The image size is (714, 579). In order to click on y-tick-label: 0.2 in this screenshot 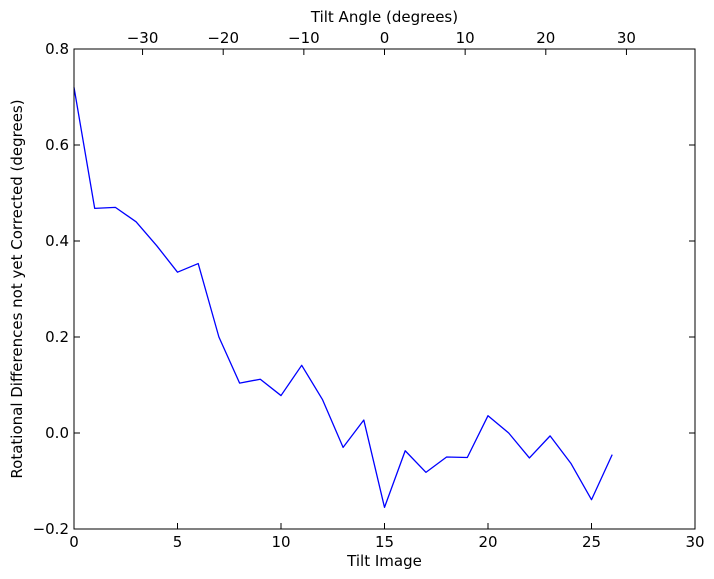, I will do `click(57, 337)`.